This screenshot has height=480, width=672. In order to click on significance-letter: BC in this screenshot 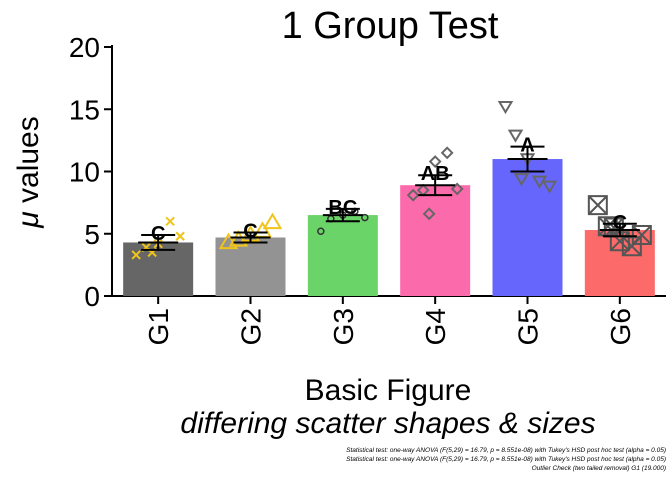, I will do `click(342, 208)`.